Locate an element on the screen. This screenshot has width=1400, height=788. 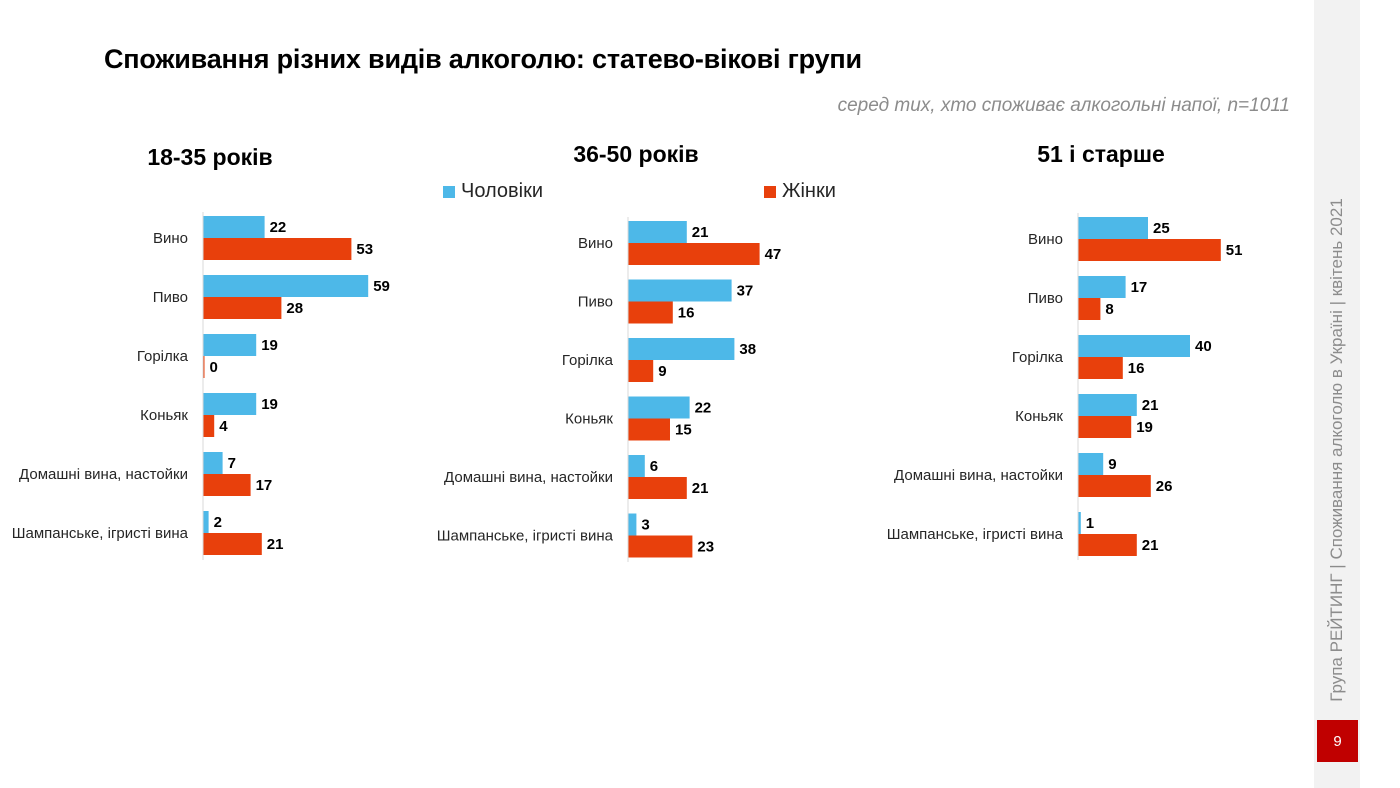
value-label-women: 15 is located at coordinates (683, 430).